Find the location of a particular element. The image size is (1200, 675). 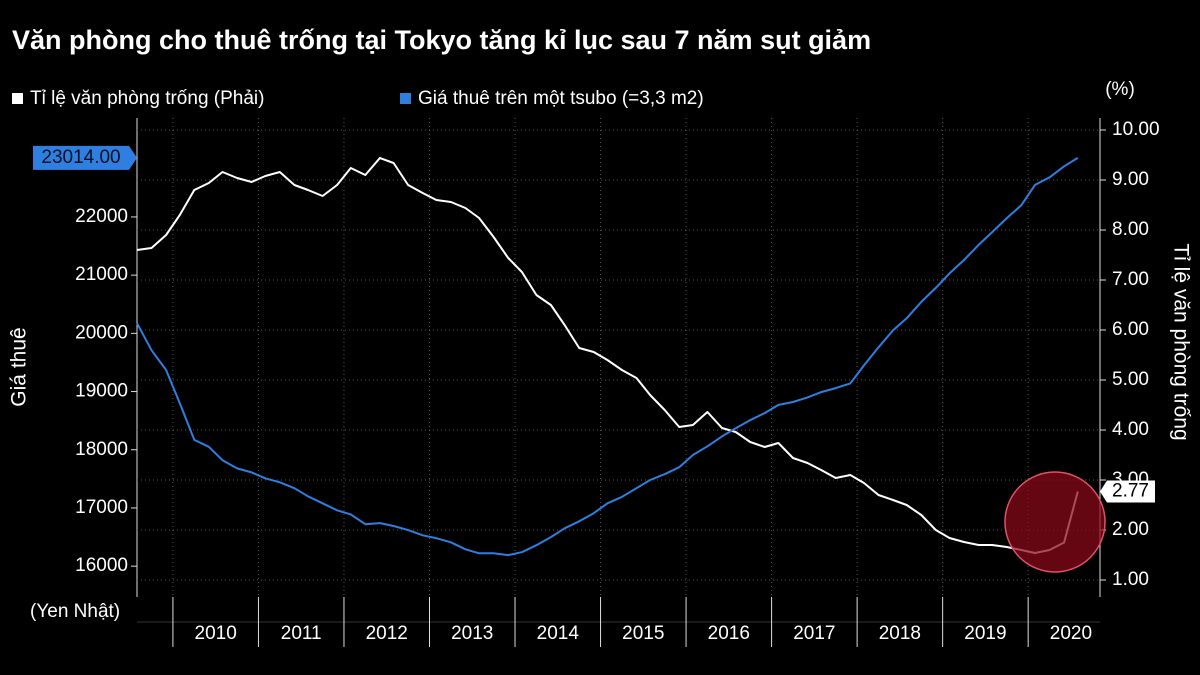

x-tick-label: 2014 is located at coordinates (558, 633).